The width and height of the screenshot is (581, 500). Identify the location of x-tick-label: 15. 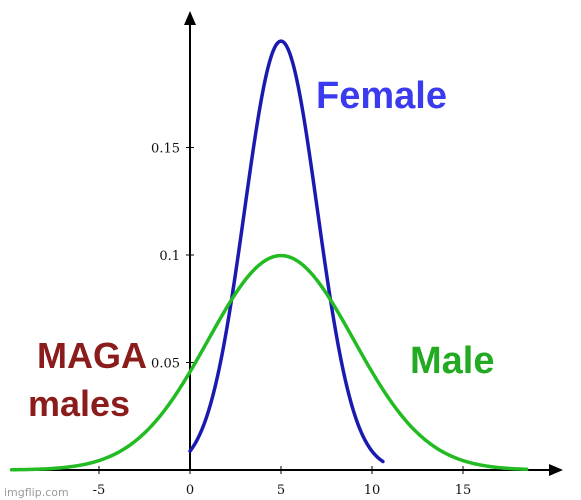
(463, 490).